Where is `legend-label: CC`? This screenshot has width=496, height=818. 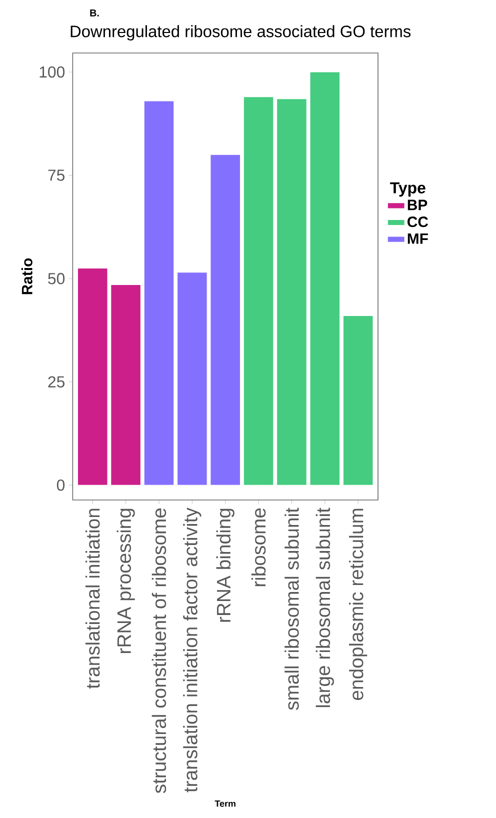 legend-label: CC is located at coordinates (418, 222).